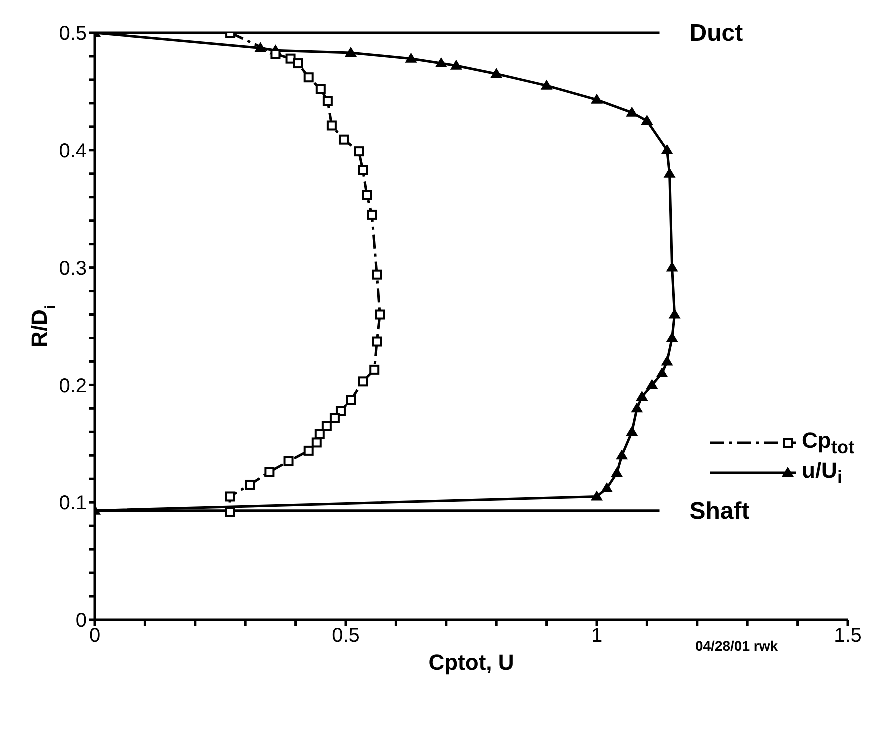  I want to click on ref-line-label: Duct, so click(717, 33).